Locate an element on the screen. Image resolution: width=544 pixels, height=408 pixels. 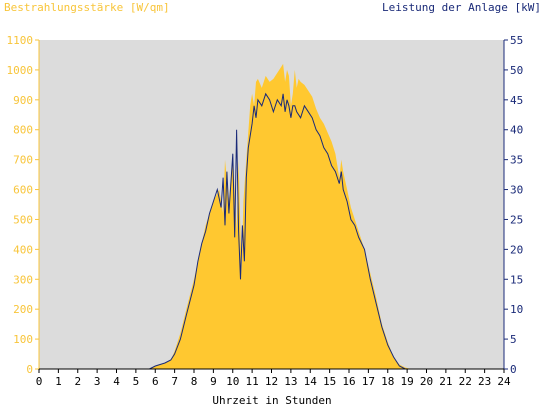
x-tick-label: 14 is located at coordinates (311, 381).